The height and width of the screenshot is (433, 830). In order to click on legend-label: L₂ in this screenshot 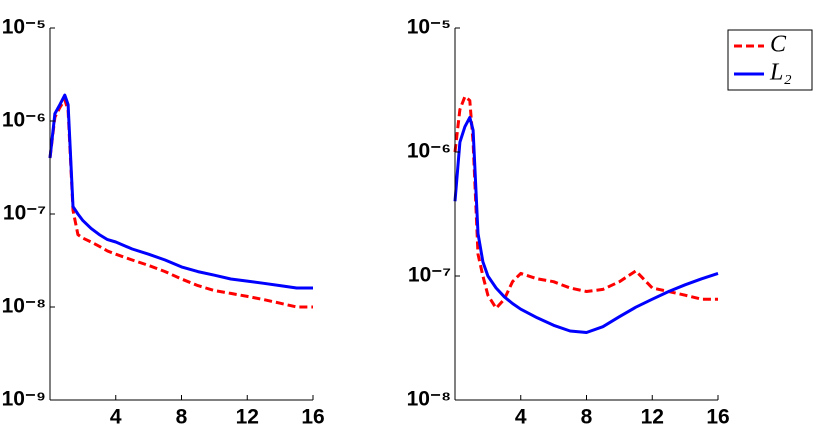, I will do `click(780, 73)`.